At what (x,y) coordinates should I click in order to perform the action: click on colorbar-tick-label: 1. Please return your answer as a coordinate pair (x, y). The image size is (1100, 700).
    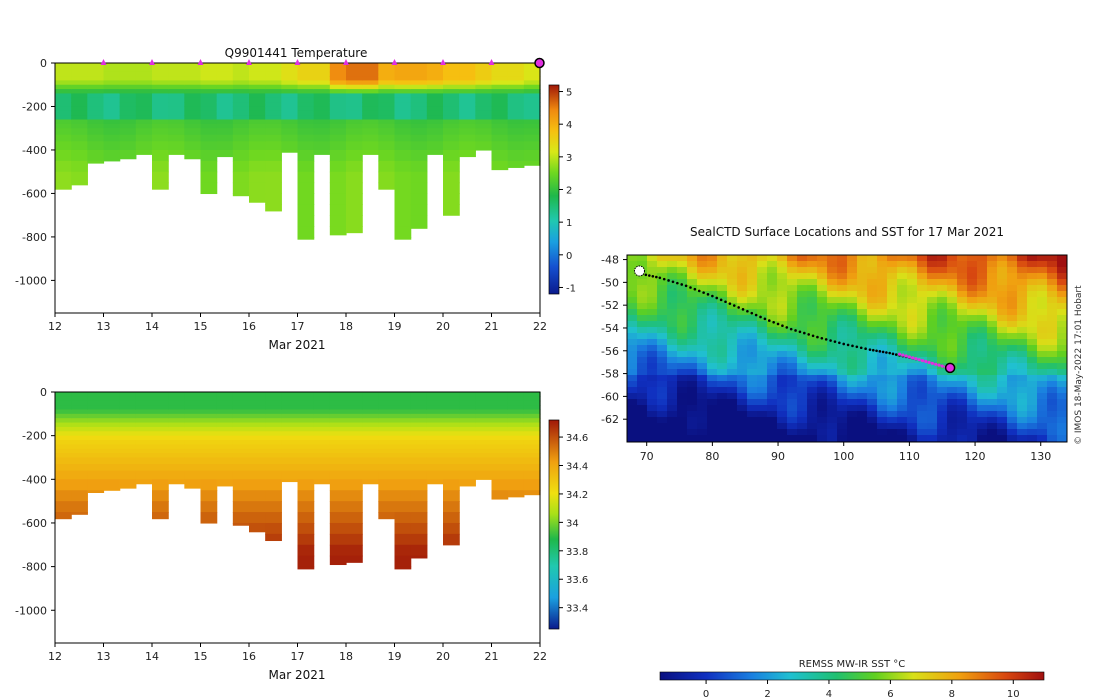
    Looking at the image, I should click on (569, 223).